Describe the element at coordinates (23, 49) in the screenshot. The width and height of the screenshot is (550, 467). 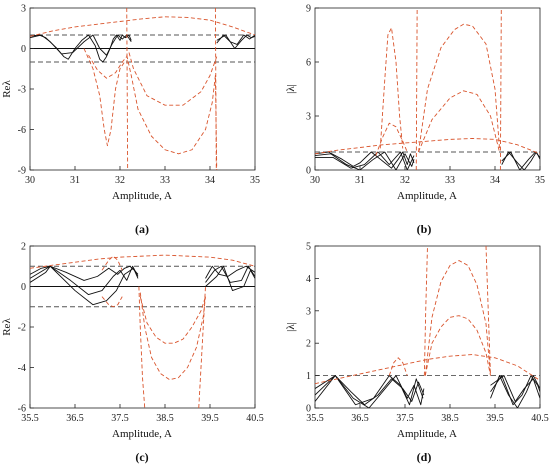
I see `y-tick-label-a-3: 0` at that location.